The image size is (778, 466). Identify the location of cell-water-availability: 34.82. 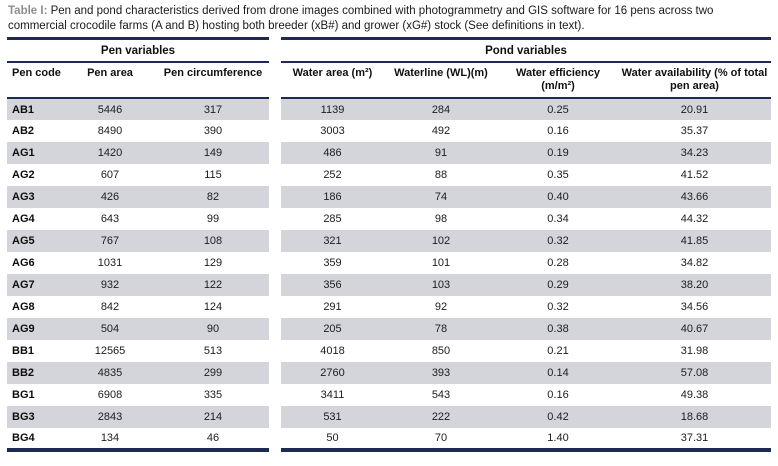
(694, 263).